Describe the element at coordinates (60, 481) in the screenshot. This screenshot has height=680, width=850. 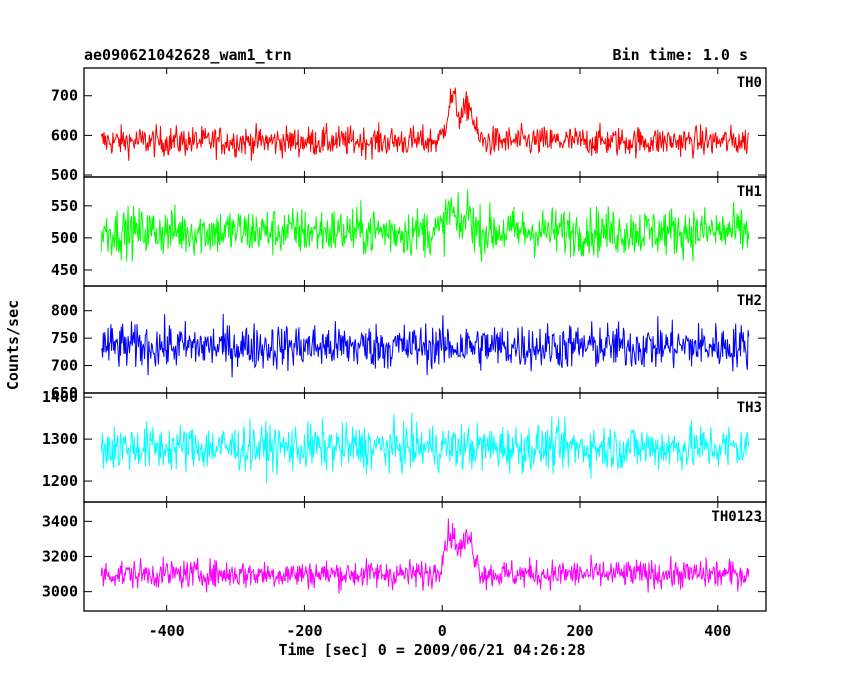
I see `y-tick-label: 1200` at that location.